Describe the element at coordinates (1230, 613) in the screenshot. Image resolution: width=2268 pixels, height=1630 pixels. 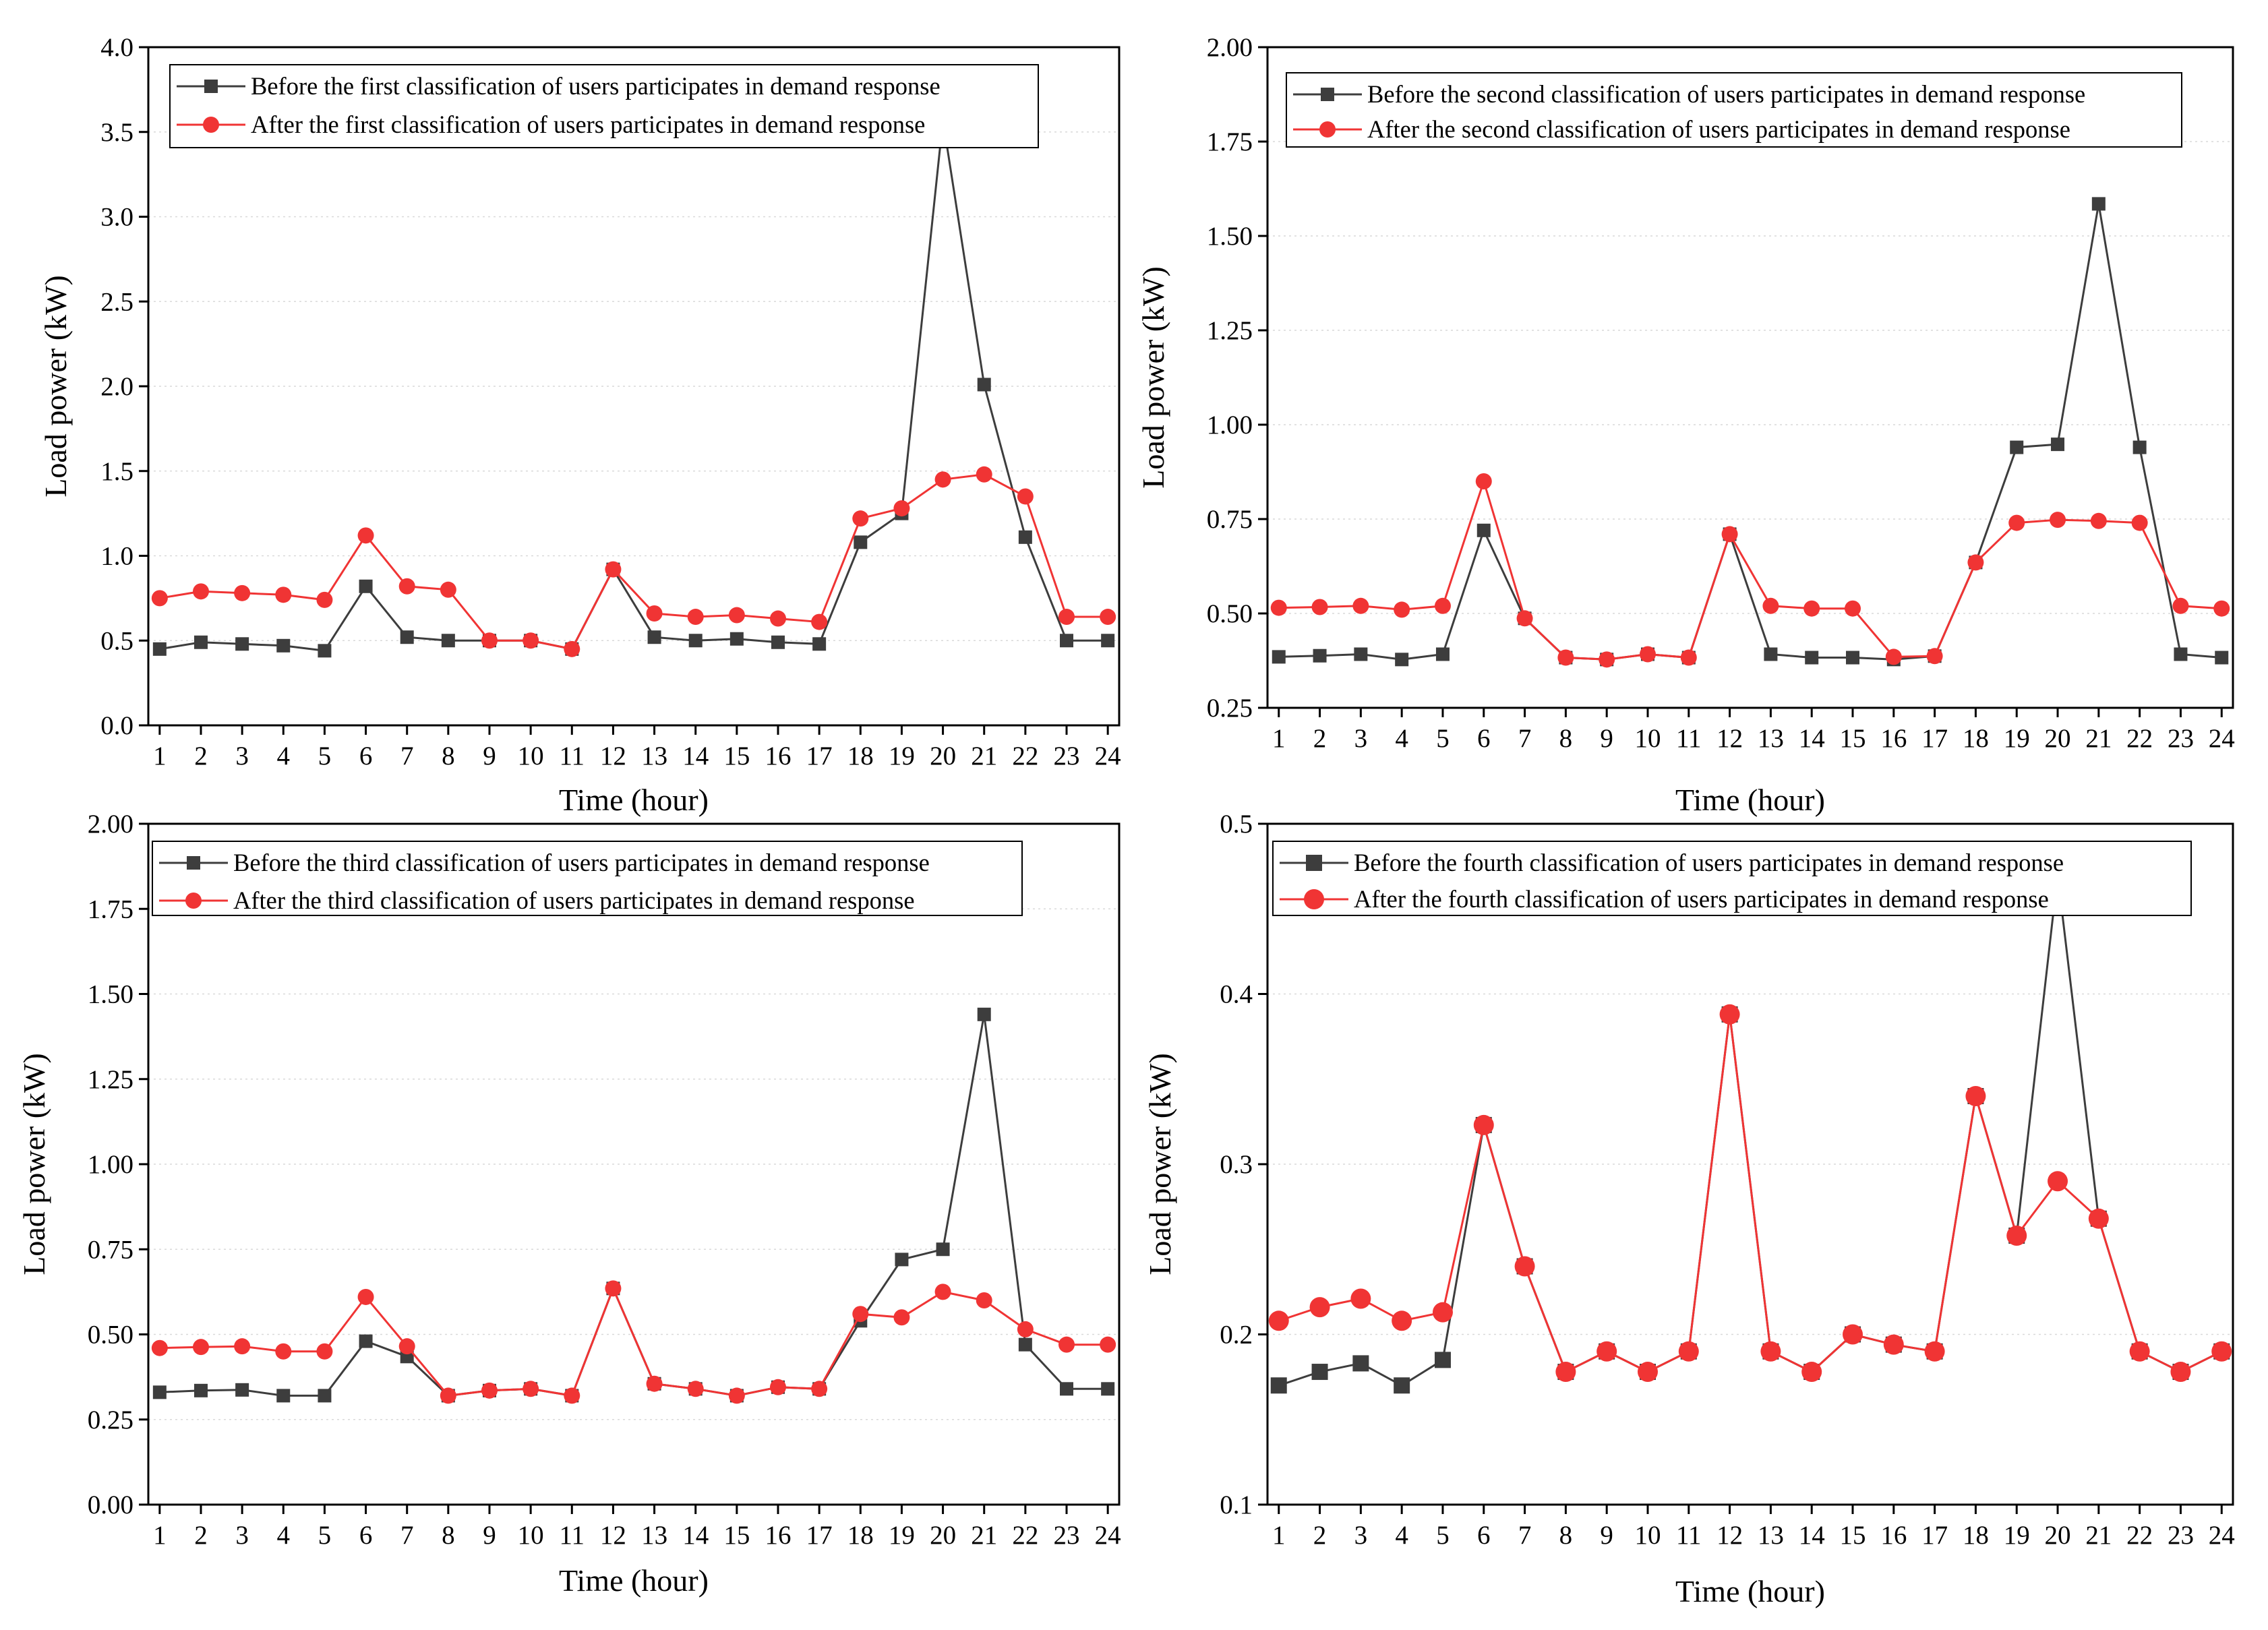
I see `y-tick-label: 0.50` at that location.